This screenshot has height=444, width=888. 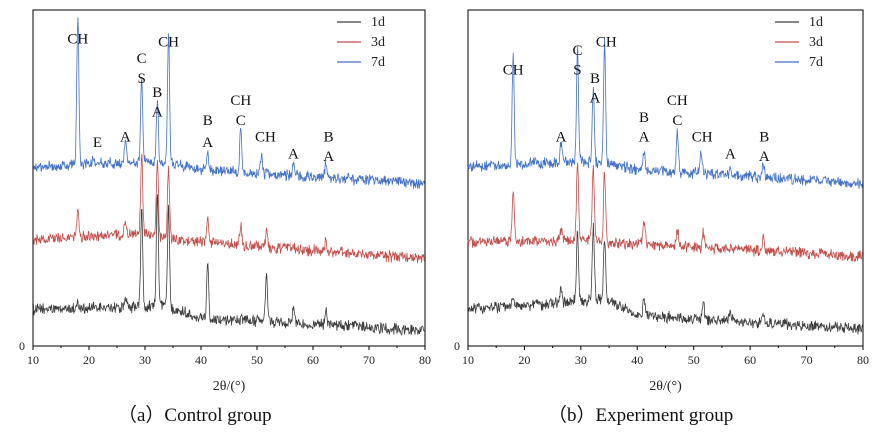 I want to click on caption-control-group: （a）Control group, so click(x=195, y=415).